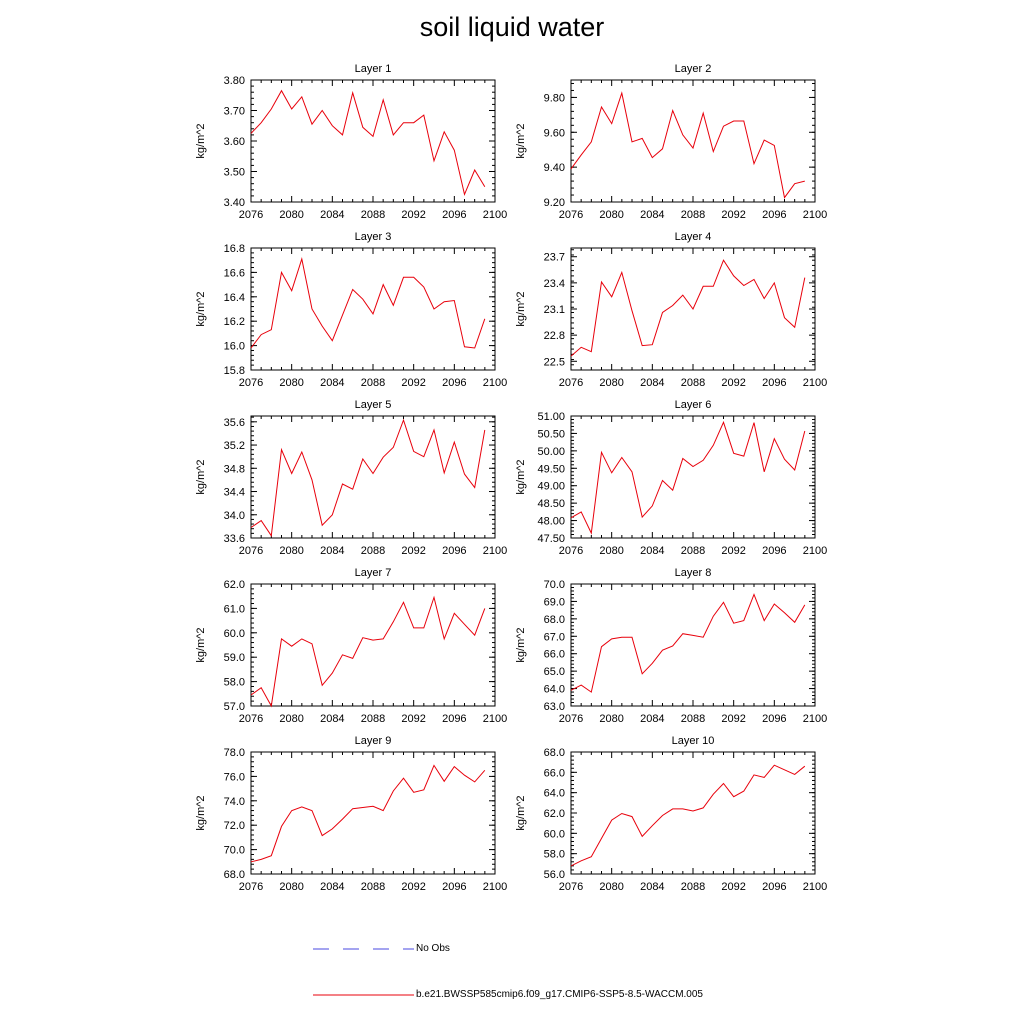  What do you see at coordinates (234, 753) in the screenshot?
I see `y-tick-label: 78.0` at bounding box center [234, 753].